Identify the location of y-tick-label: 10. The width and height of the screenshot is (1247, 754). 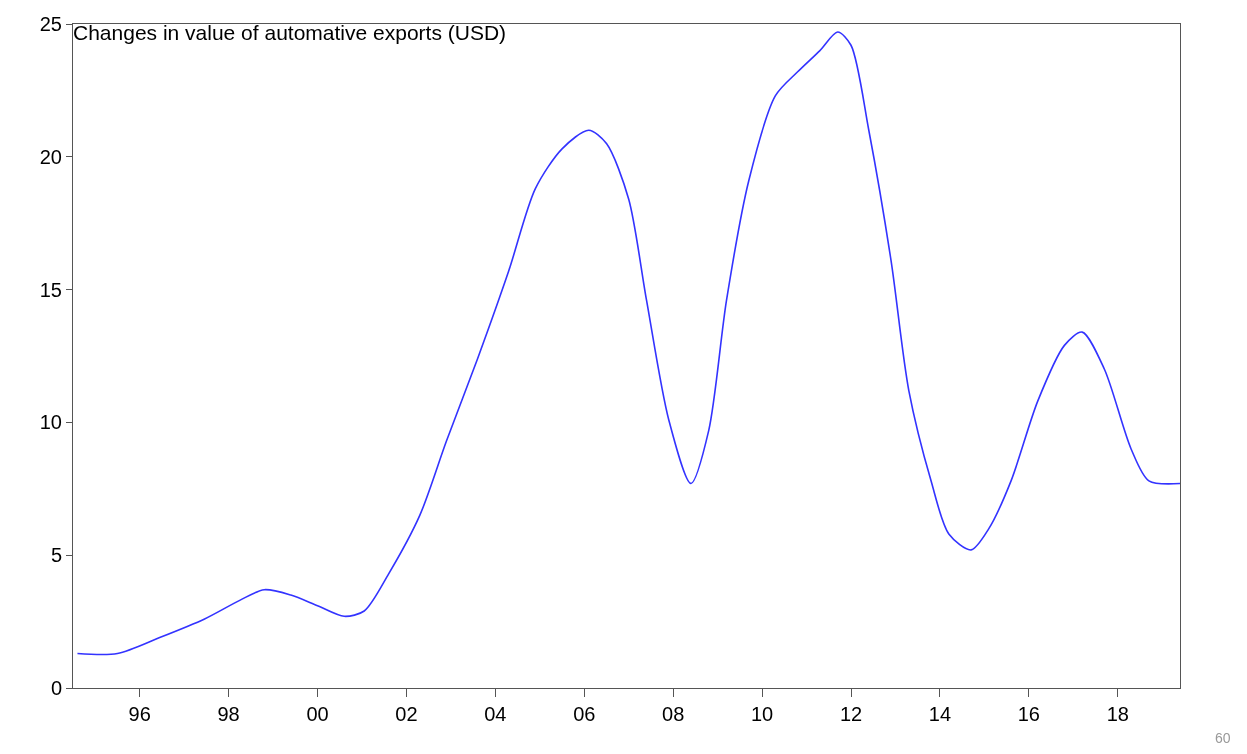
(50, 422).